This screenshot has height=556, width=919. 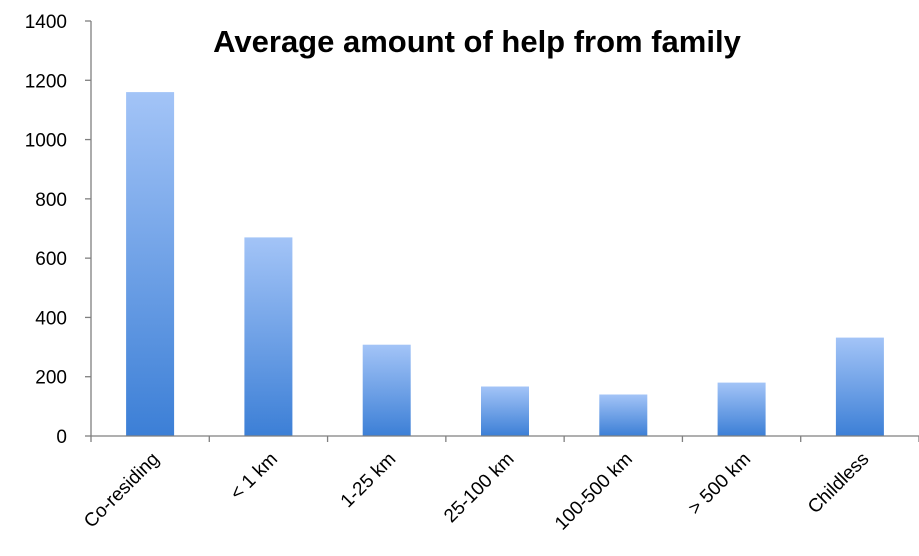 I want to click on x-category-label-1: < 1 km, so click(x=254, y=477).